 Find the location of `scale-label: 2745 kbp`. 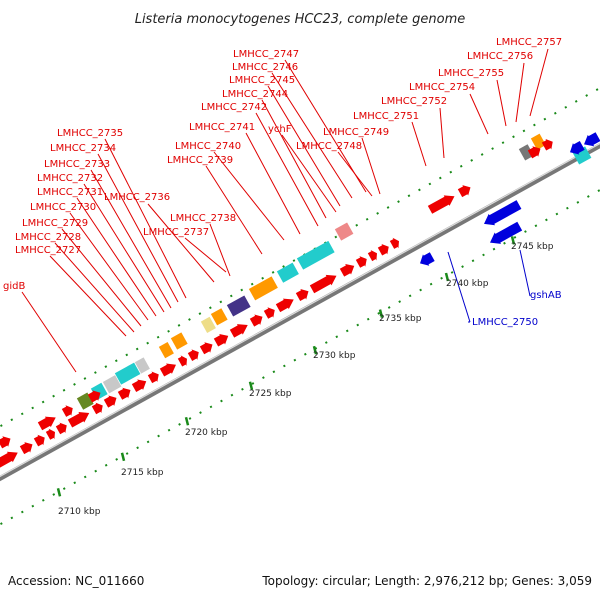

scale-label: 2745 kbp is located at coordinates (532, 247).